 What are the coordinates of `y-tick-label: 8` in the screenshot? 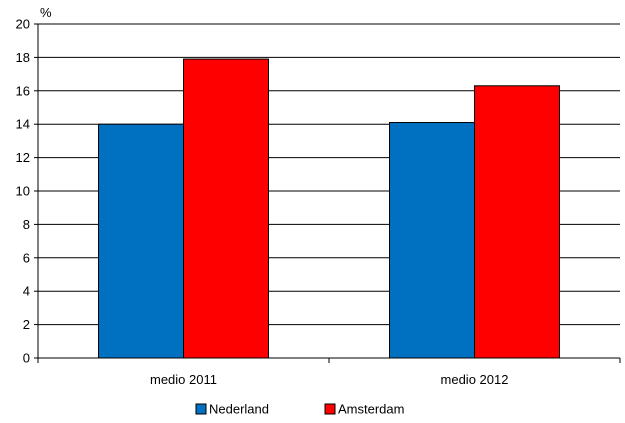 It's located at (26, 224).